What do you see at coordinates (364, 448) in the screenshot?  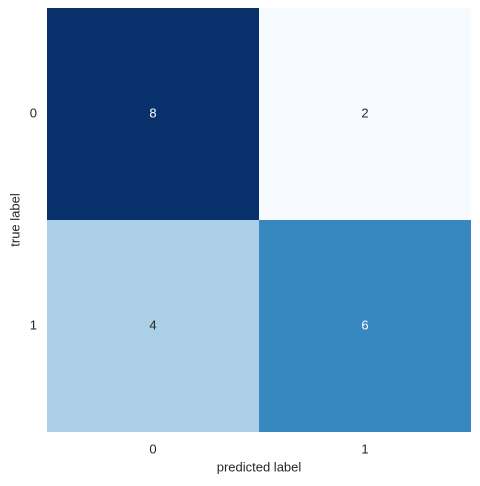 I see `x-tick-label: 1` at bounding box center [364, 448].